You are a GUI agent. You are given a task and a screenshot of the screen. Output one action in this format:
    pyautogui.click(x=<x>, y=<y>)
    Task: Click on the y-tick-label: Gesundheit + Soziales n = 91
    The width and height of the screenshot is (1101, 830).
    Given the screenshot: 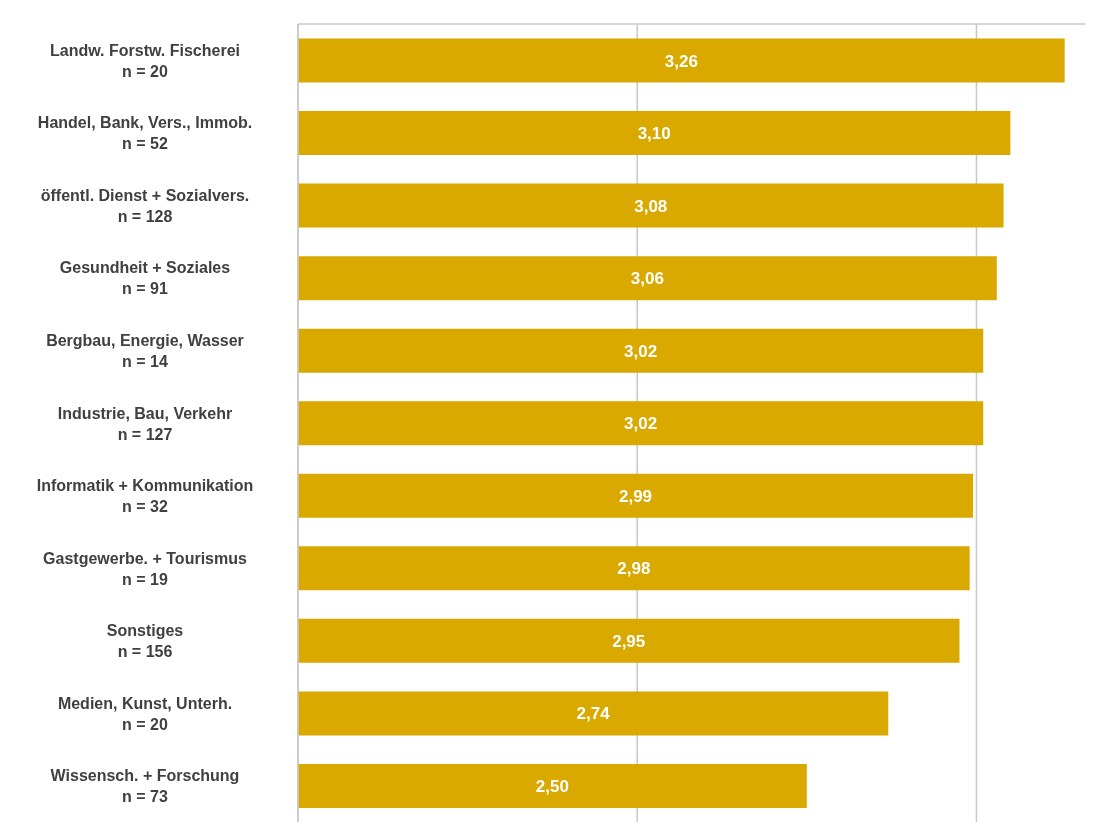 What is the action you would take?
    pyautogui.click(x=145, y=278)
    